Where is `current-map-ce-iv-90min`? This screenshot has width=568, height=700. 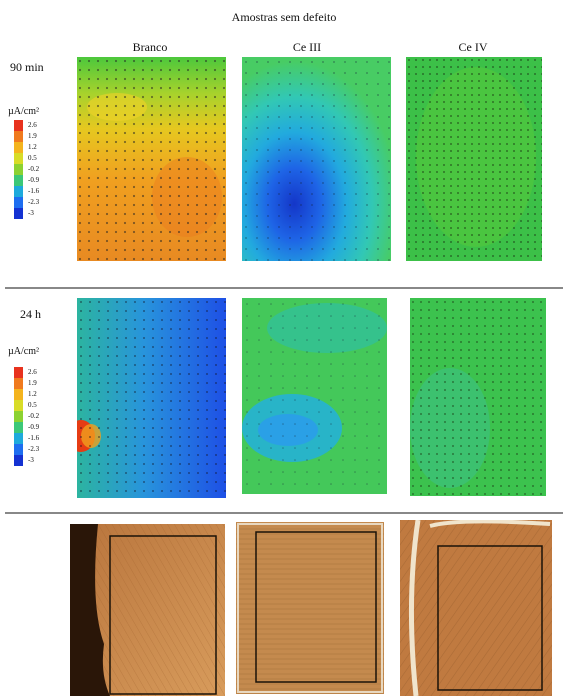
current-map-ce-iv-90min is located at coordinates (474, 159).